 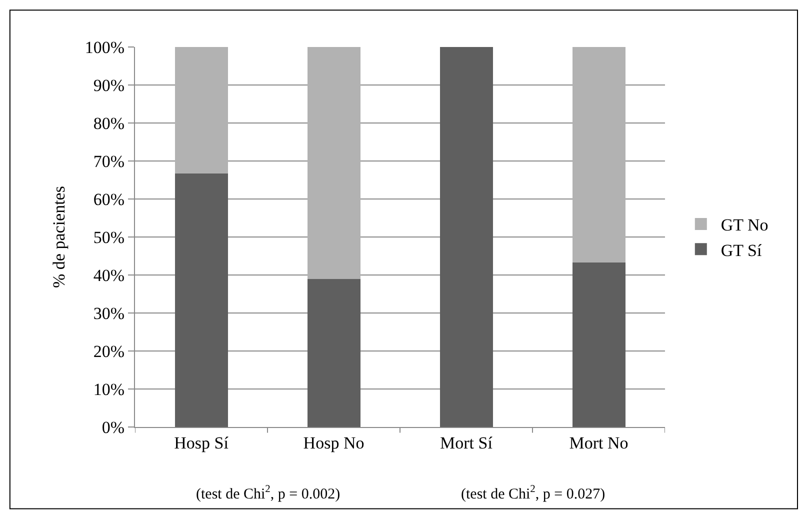 I want to click on text: (test de Chi$^{2}$, p = 0.027), so click(x=533, y=493).